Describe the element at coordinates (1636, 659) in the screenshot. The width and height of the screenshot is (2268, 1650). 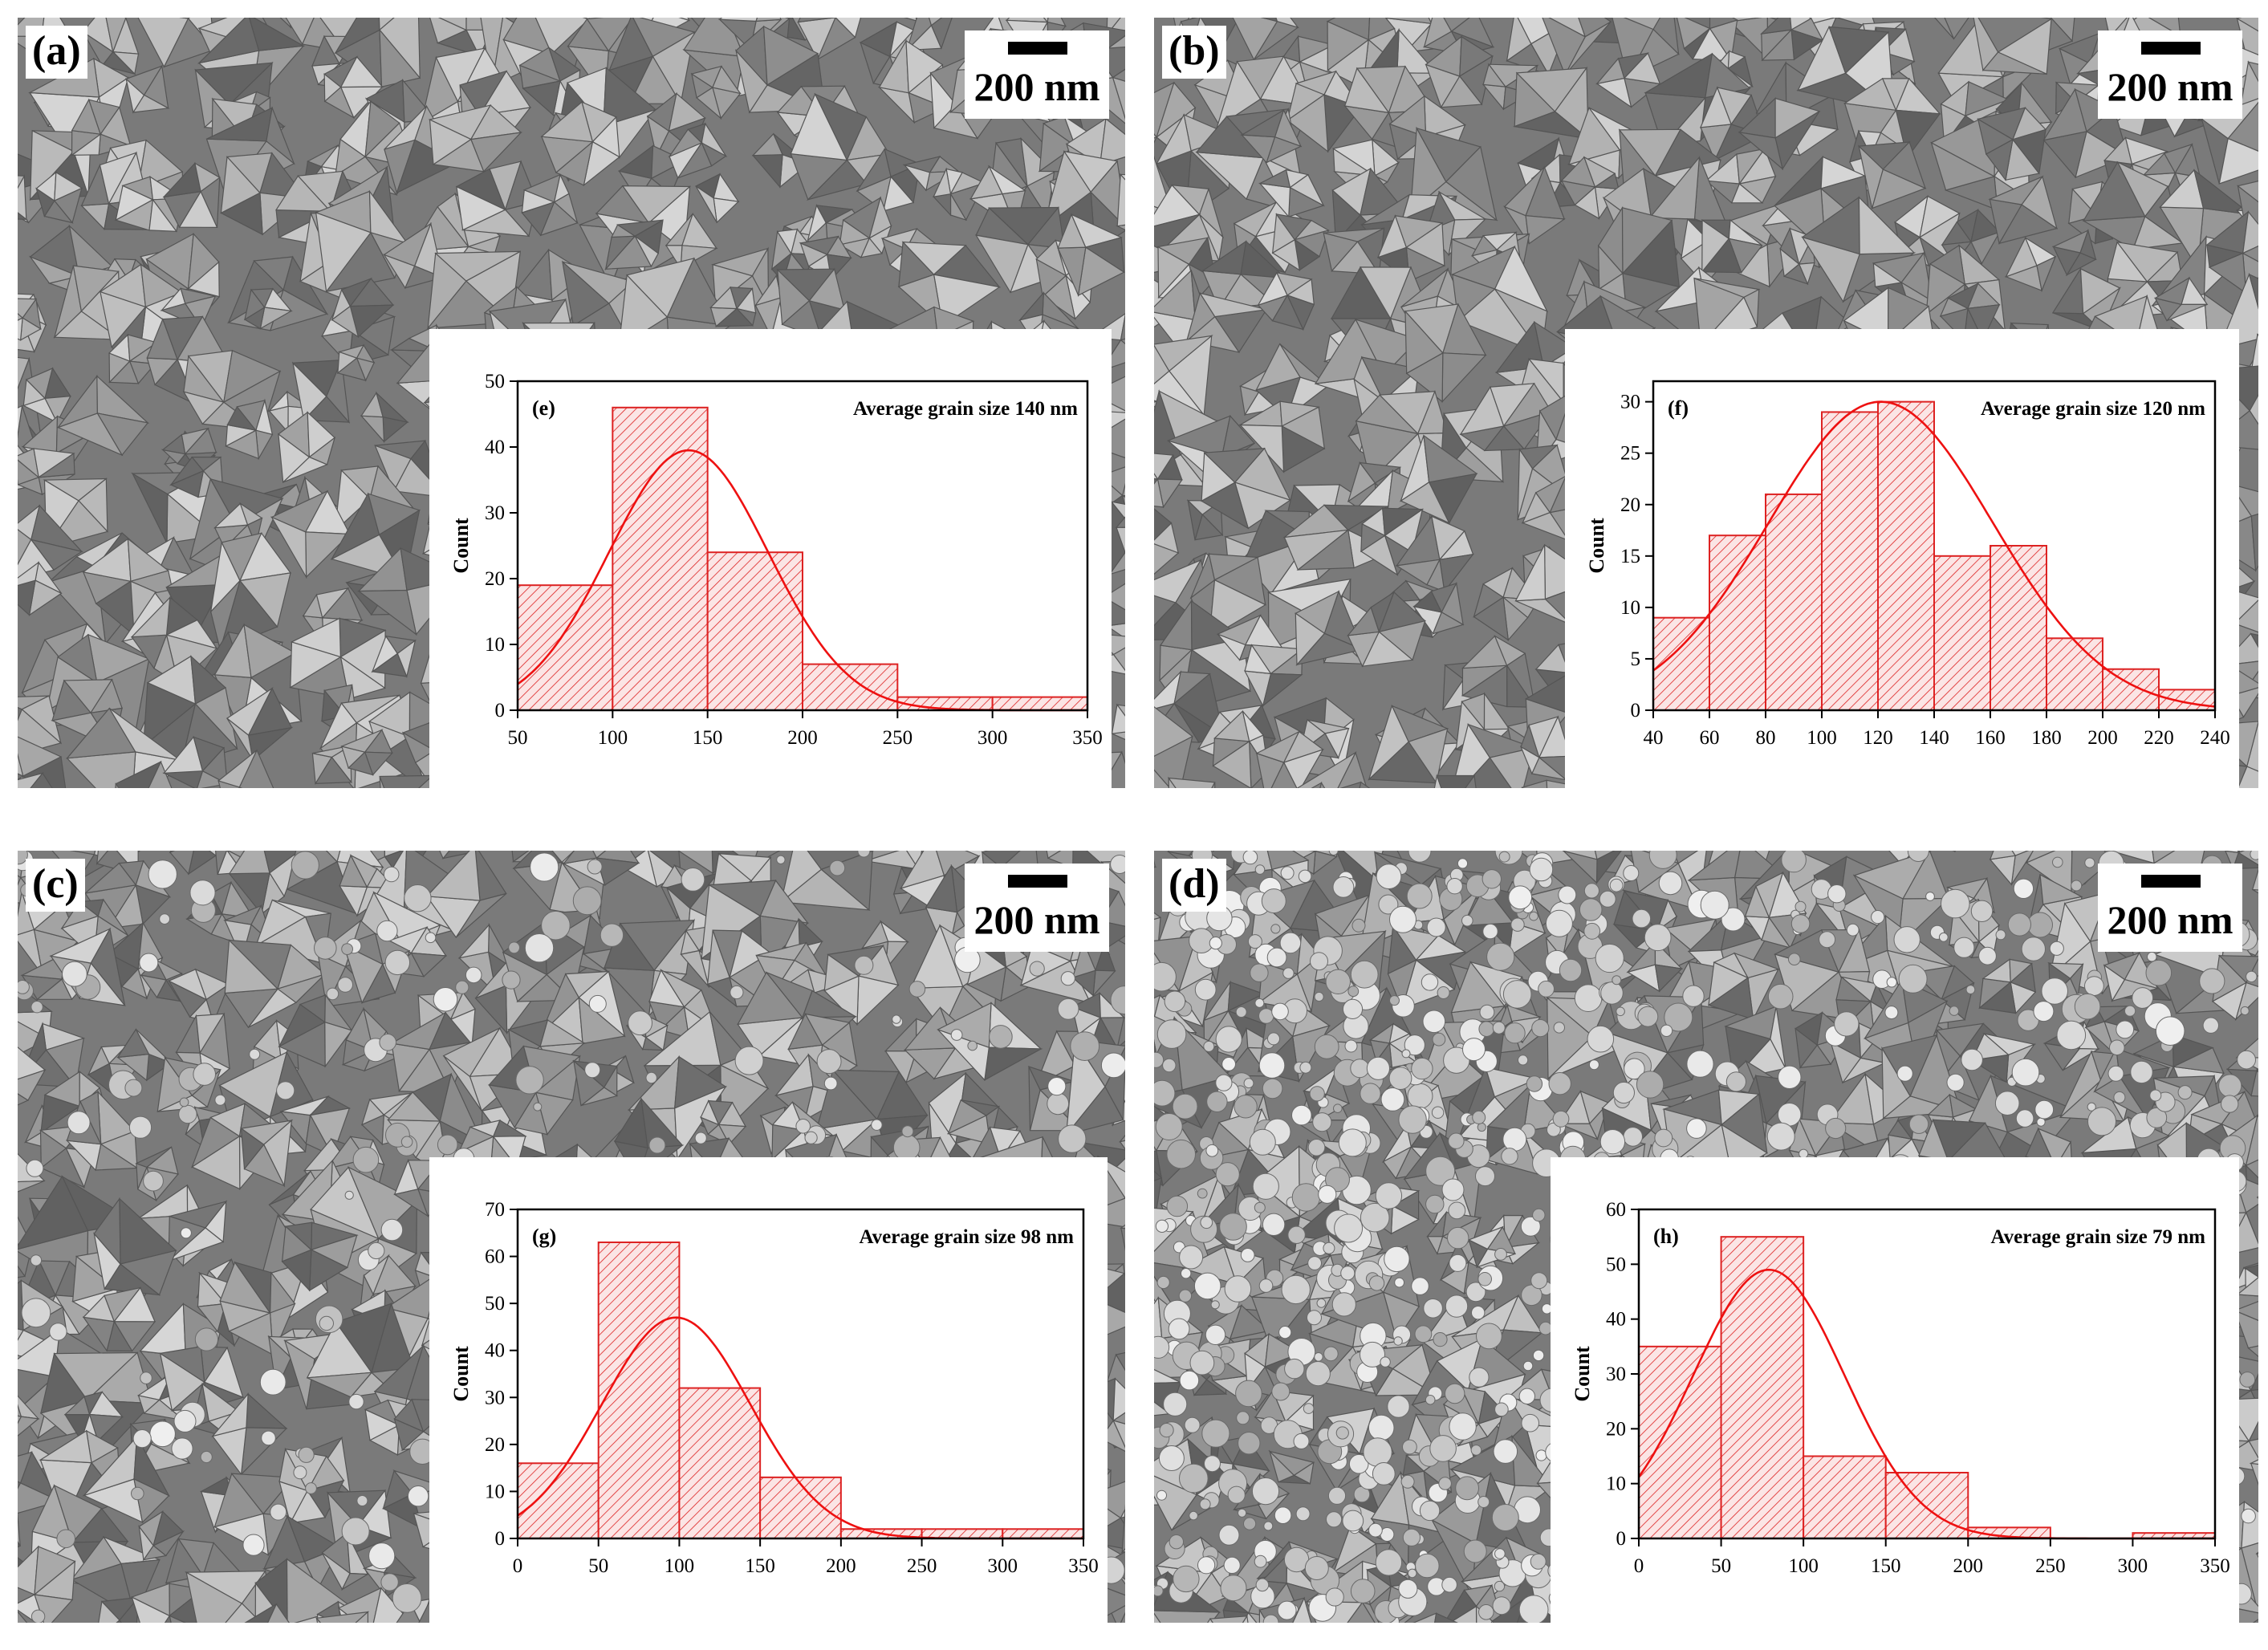
I see `y-tick-label: 5` at that location.